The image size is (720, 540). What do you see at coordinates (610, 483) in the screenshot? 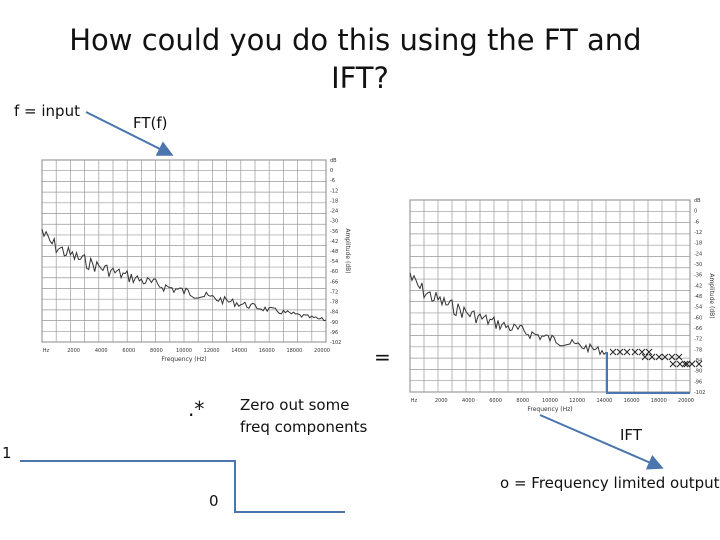
I see `output-label: o = Frequency limited output` at bounding box center [610, 483].